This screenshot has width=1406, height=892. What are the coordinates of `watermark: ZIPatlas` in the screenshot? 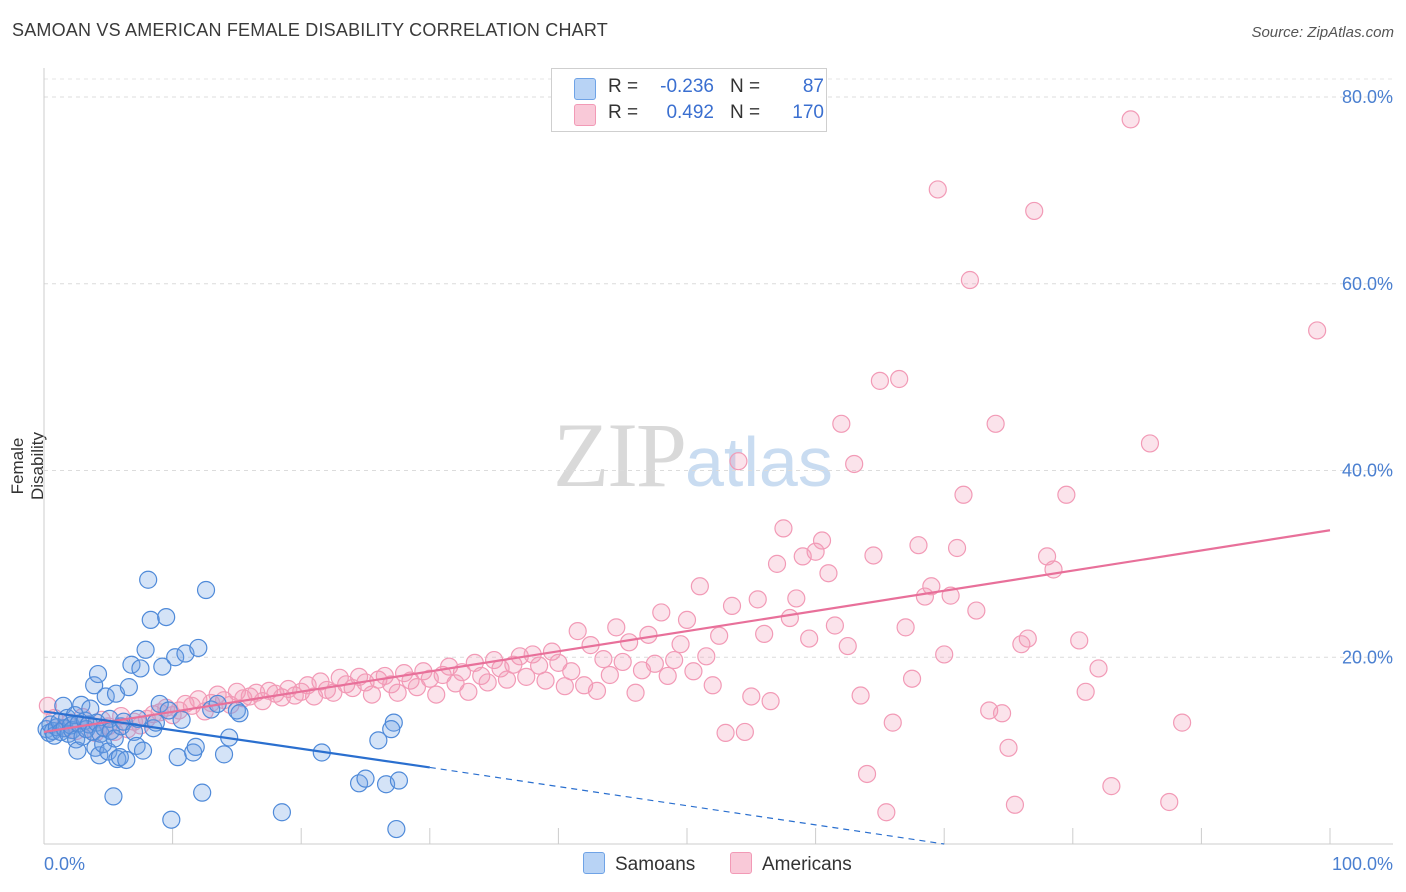 It's located at (693, 455).